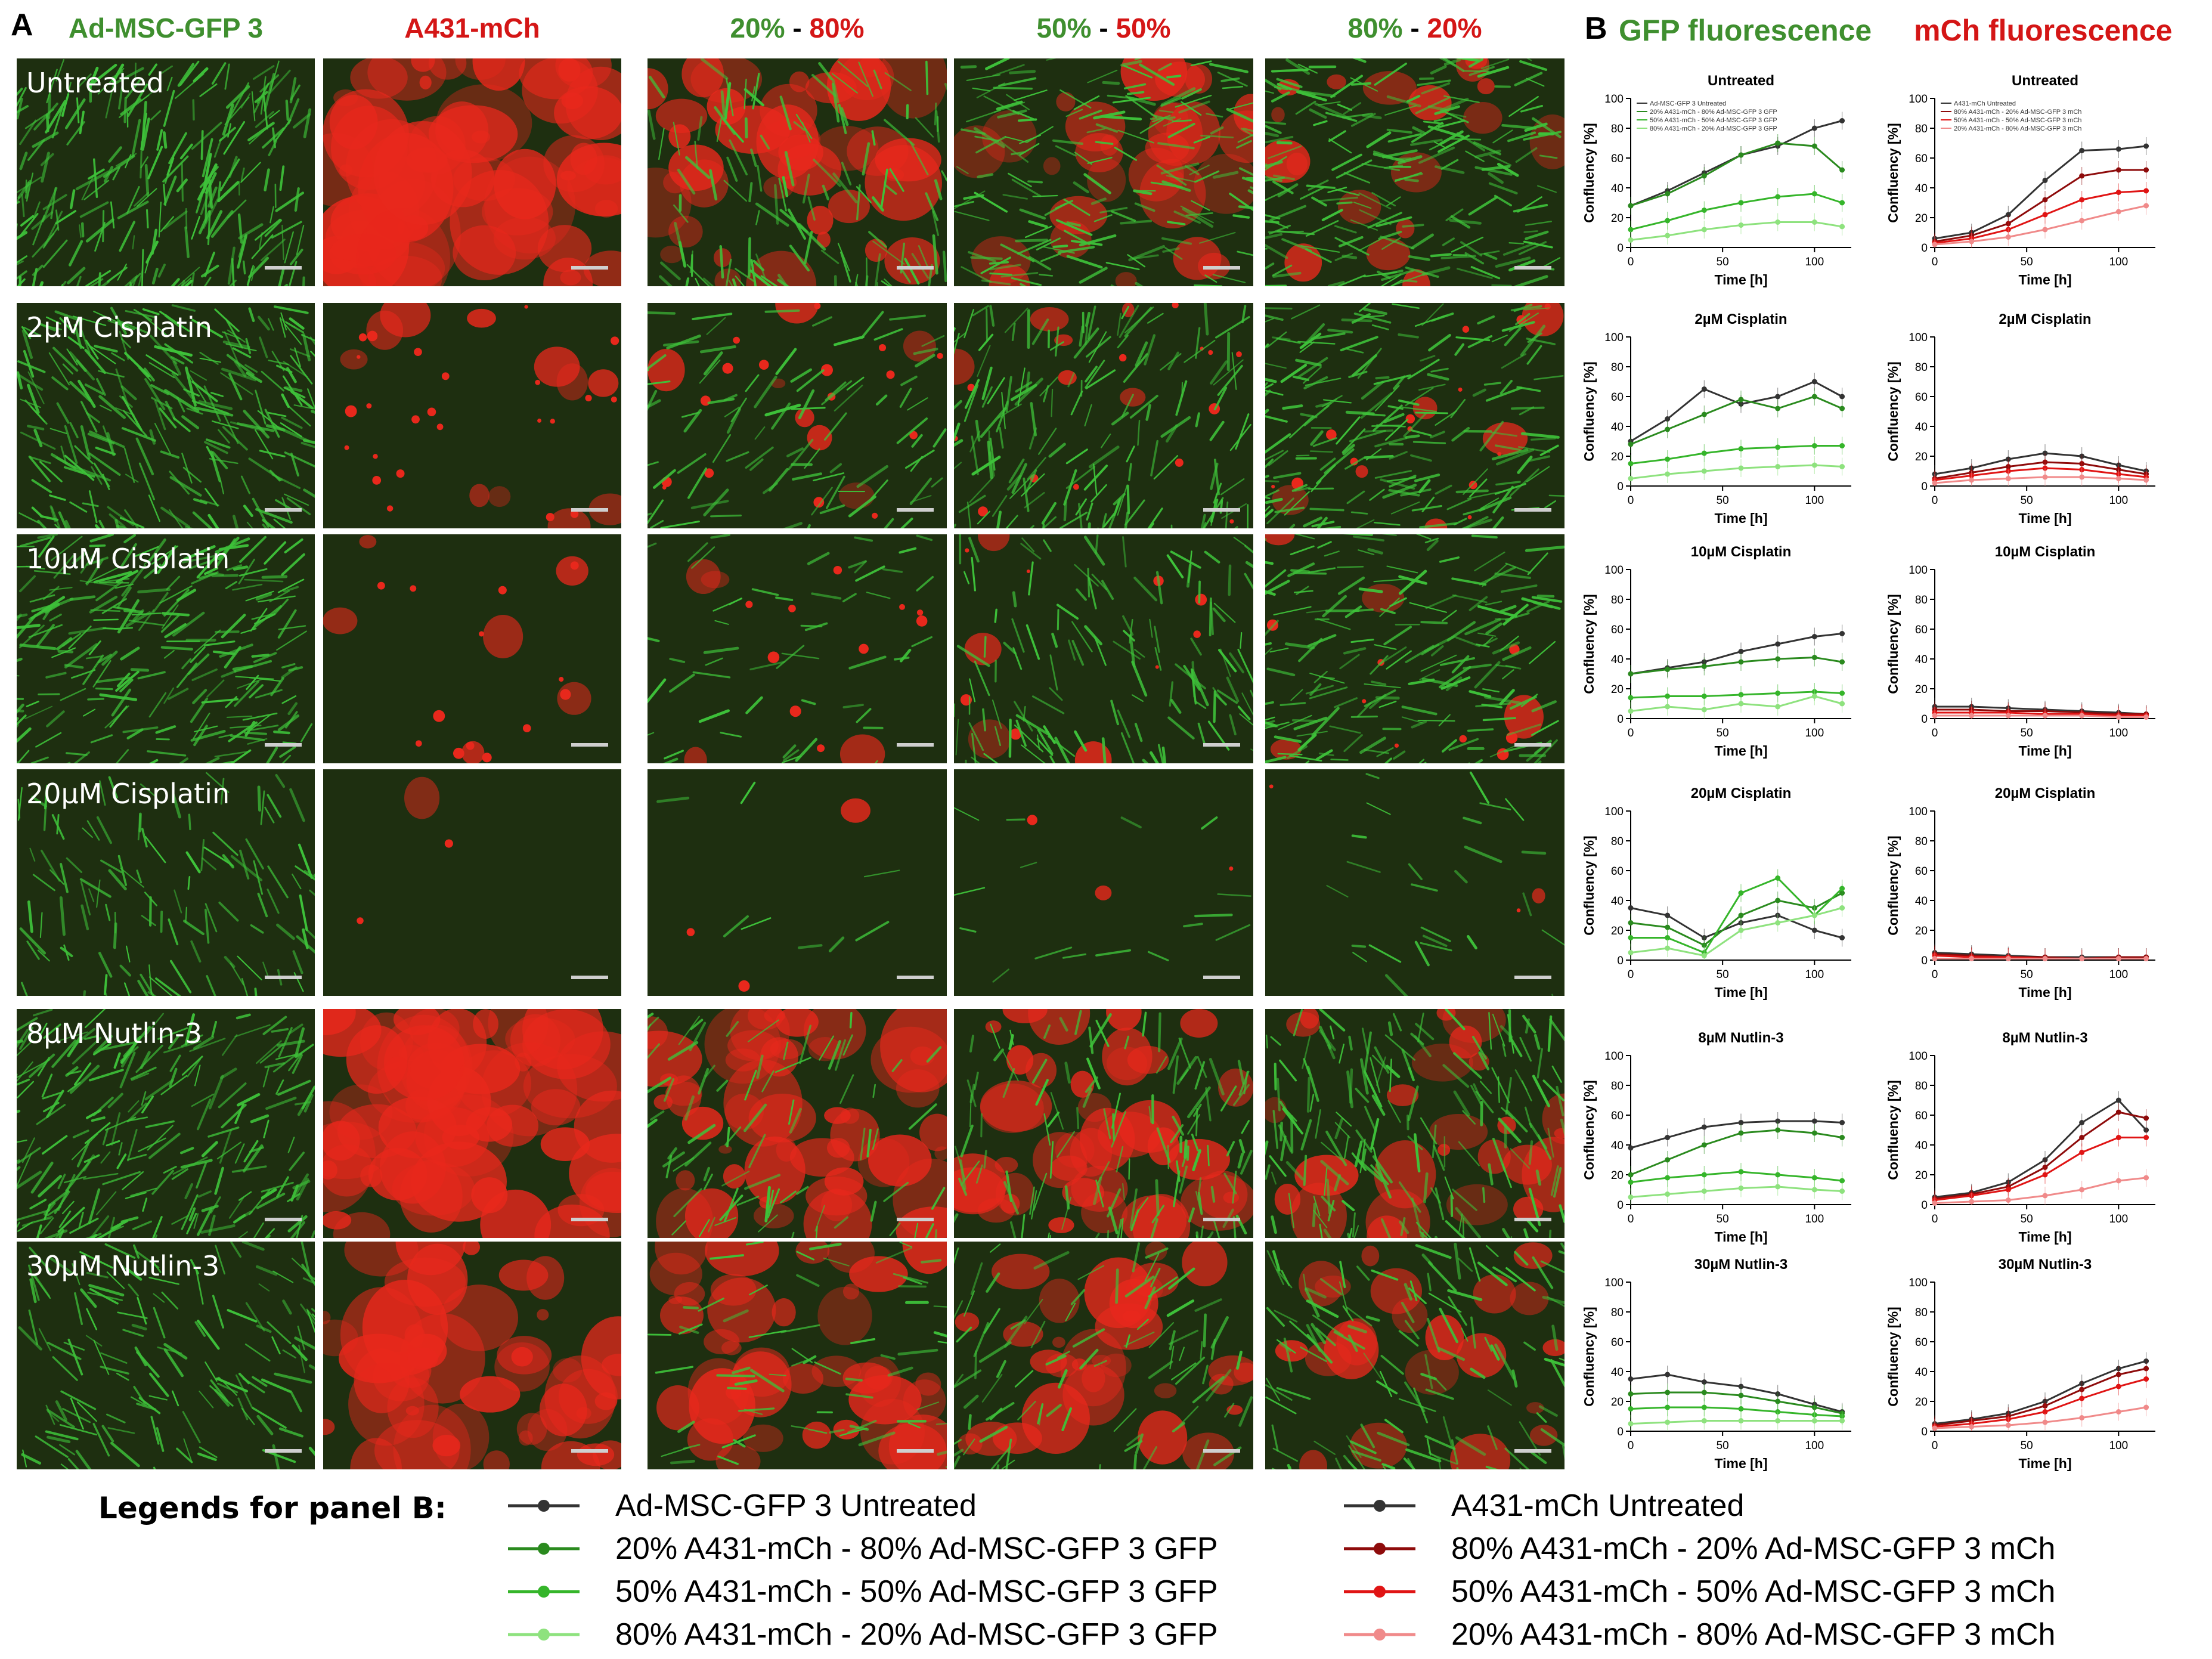 The image size is (2212, 1659). I want to click on mini-legend-label: 50% A431-mCh - 50% Ad-MSC-GFP 3 GFP, so click(1713, 120).